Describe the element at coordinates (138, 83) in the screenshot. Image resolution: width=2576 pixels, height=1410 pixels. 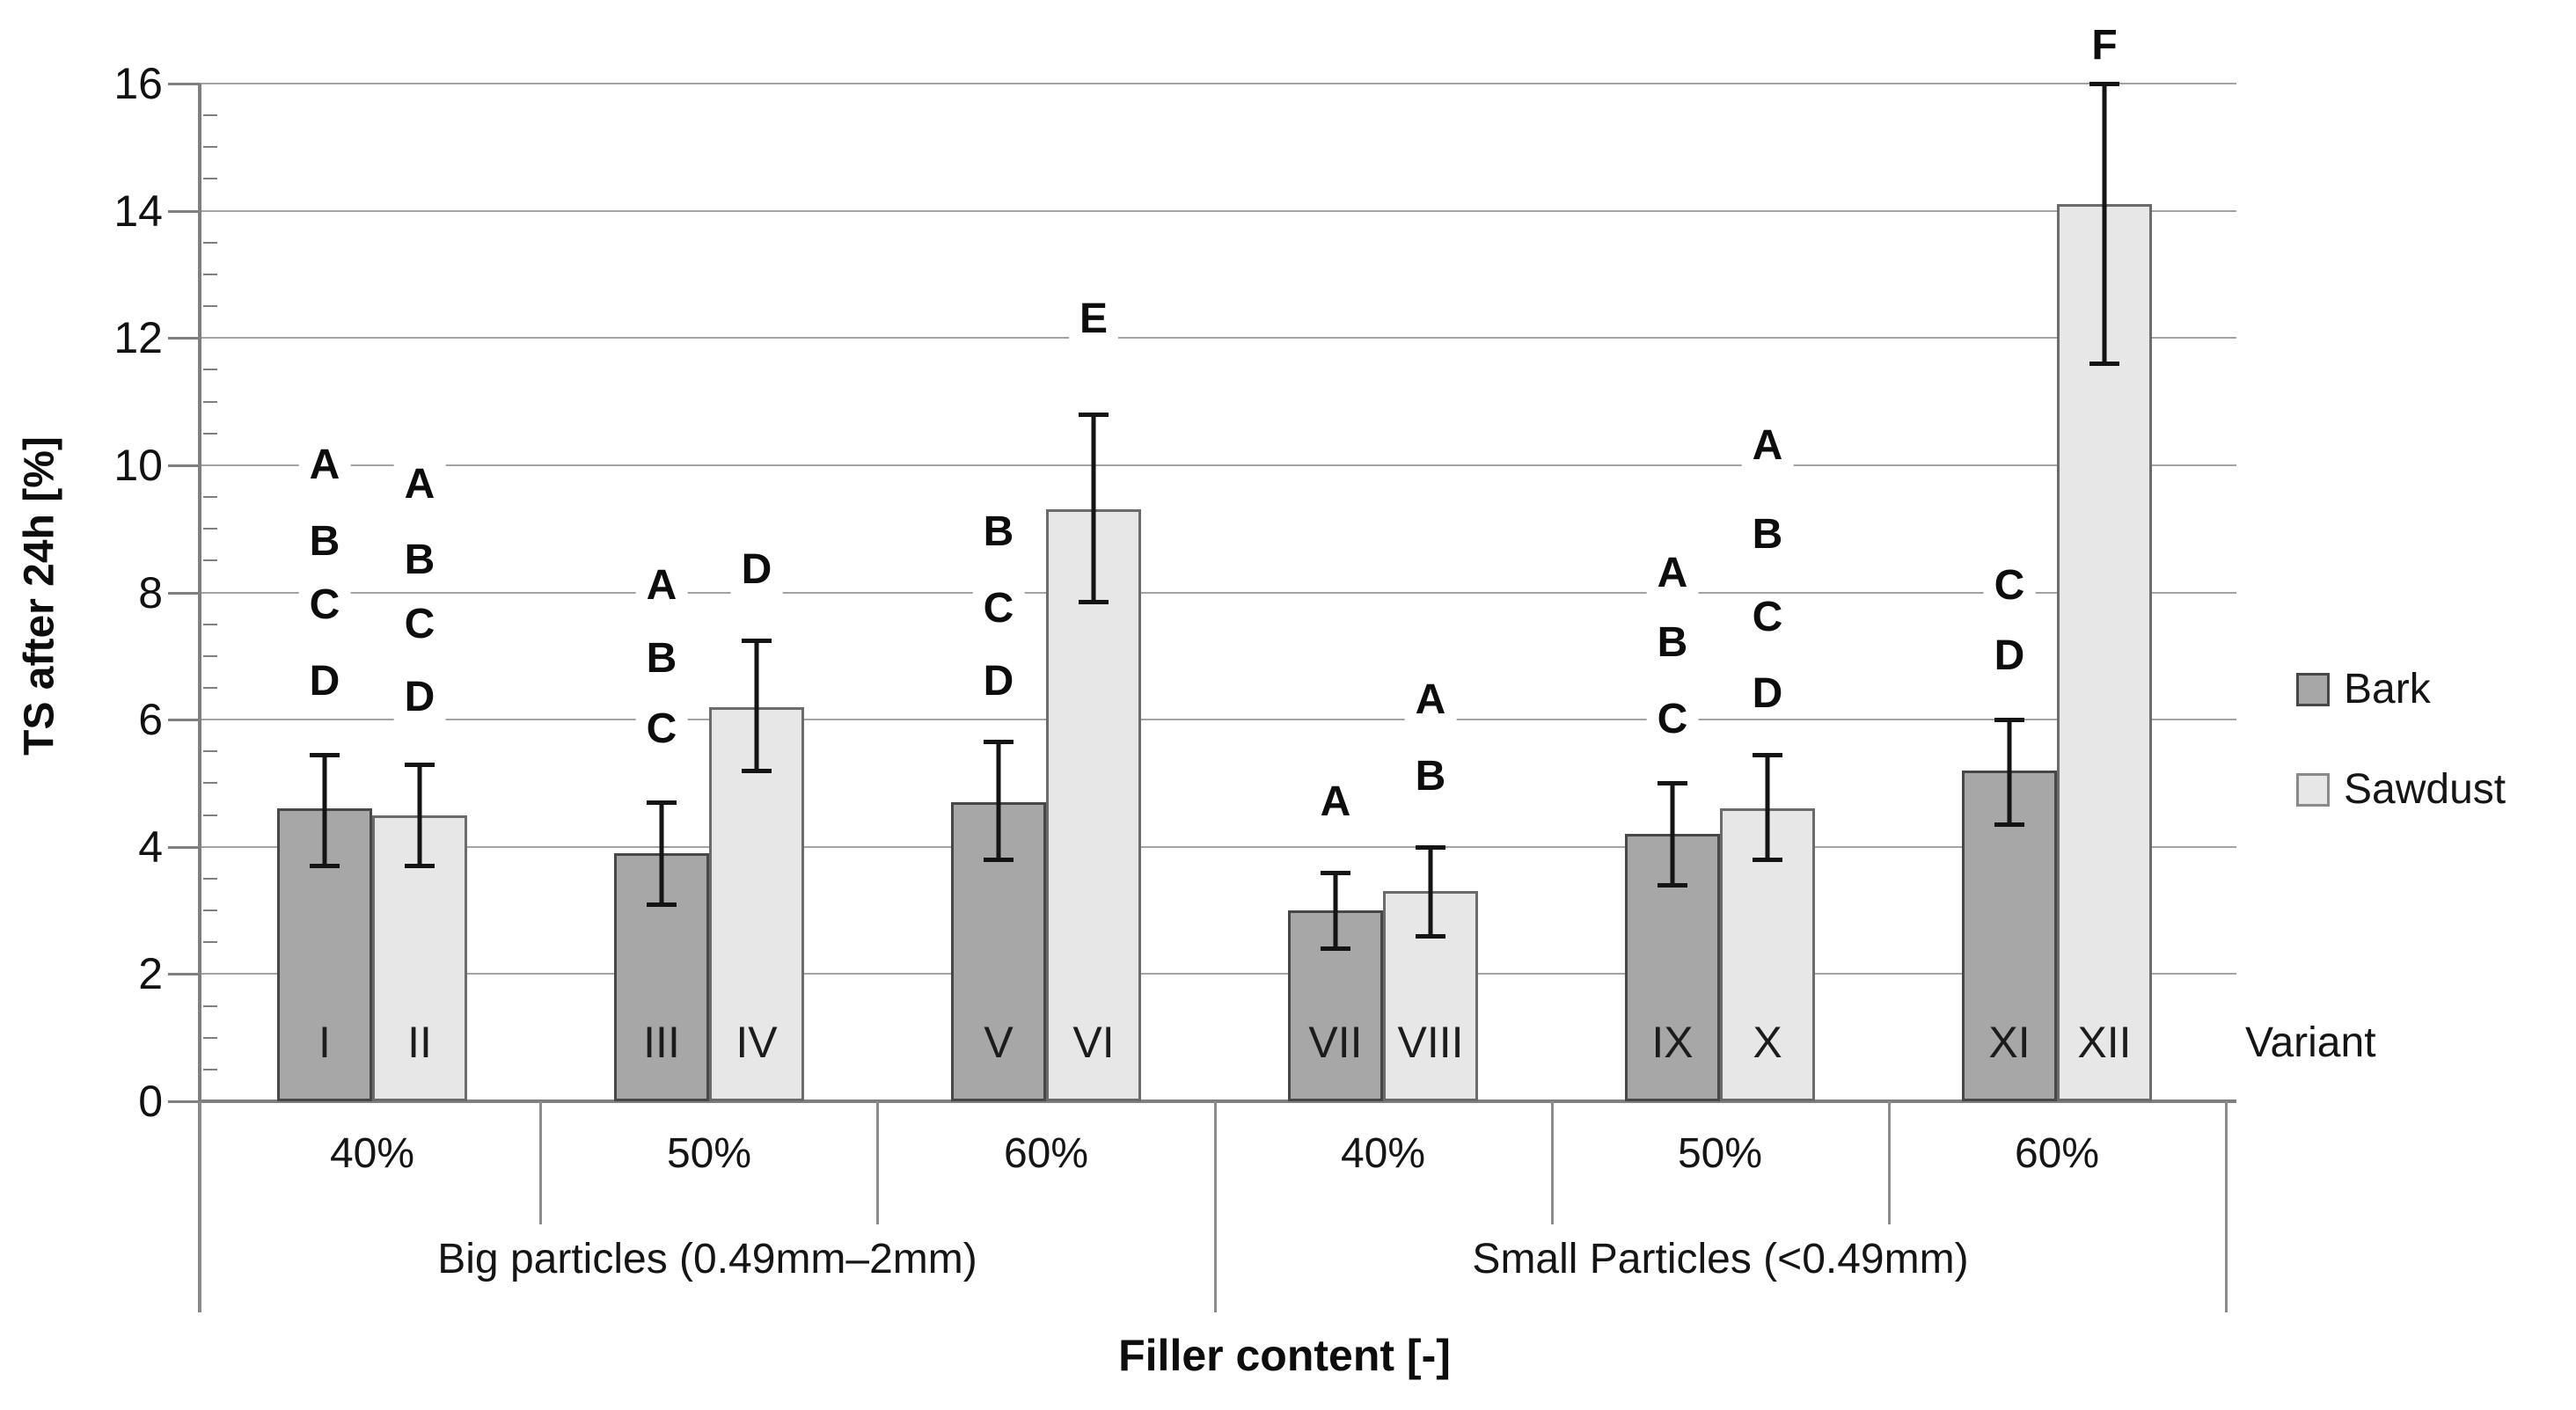
I see `y-tick-label: 16` at that location.